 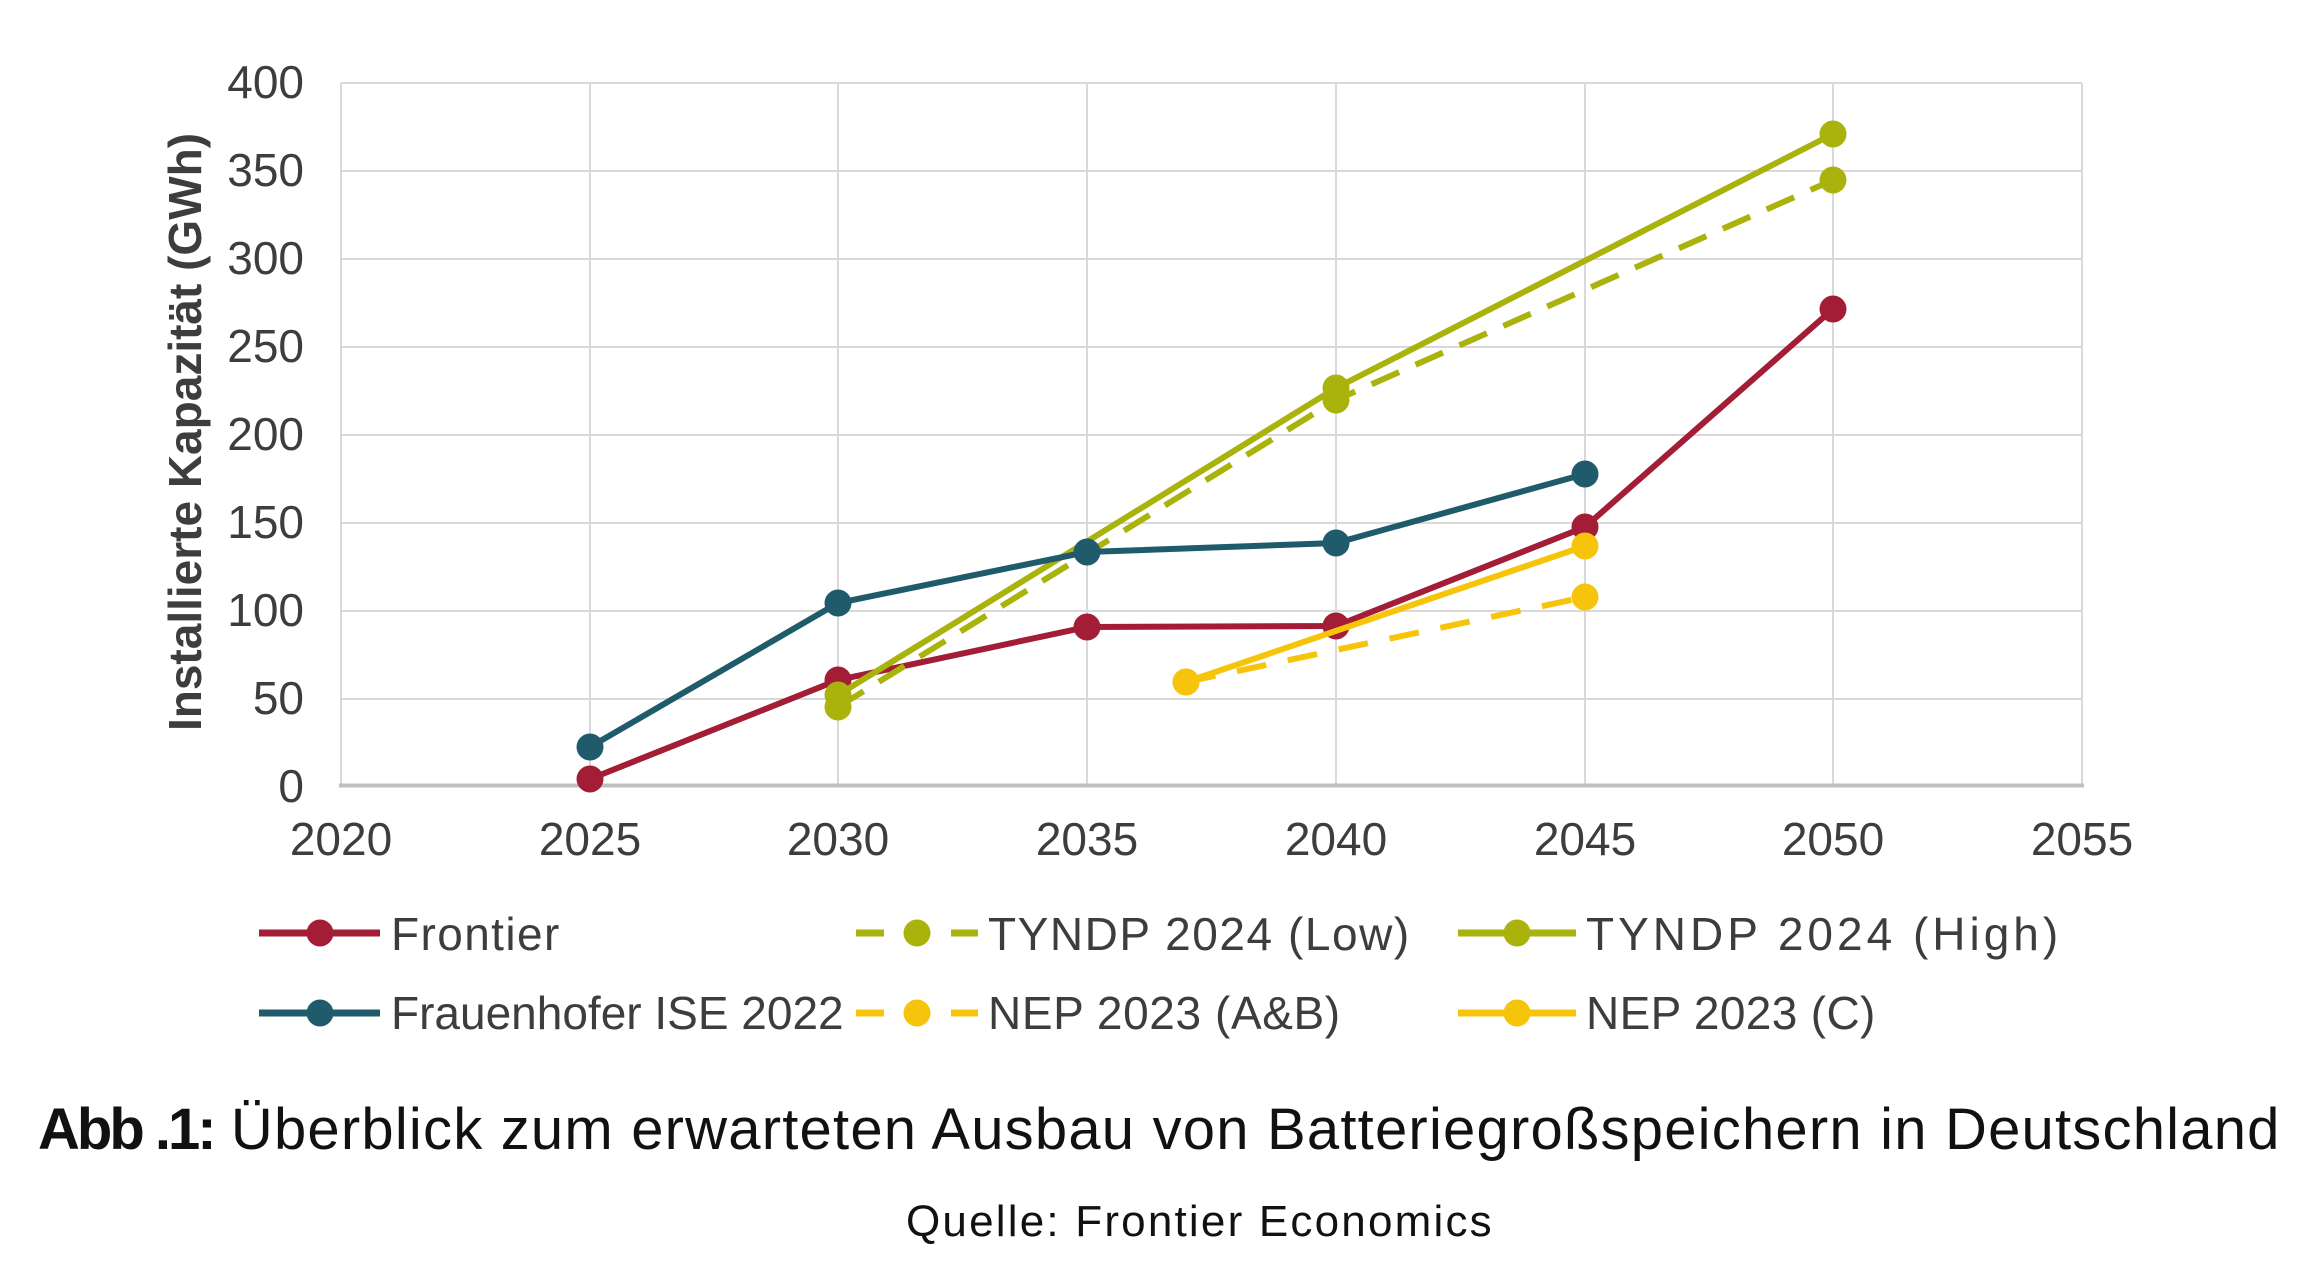 I want to click on svg-text: 300, so click(x=265, y=258).